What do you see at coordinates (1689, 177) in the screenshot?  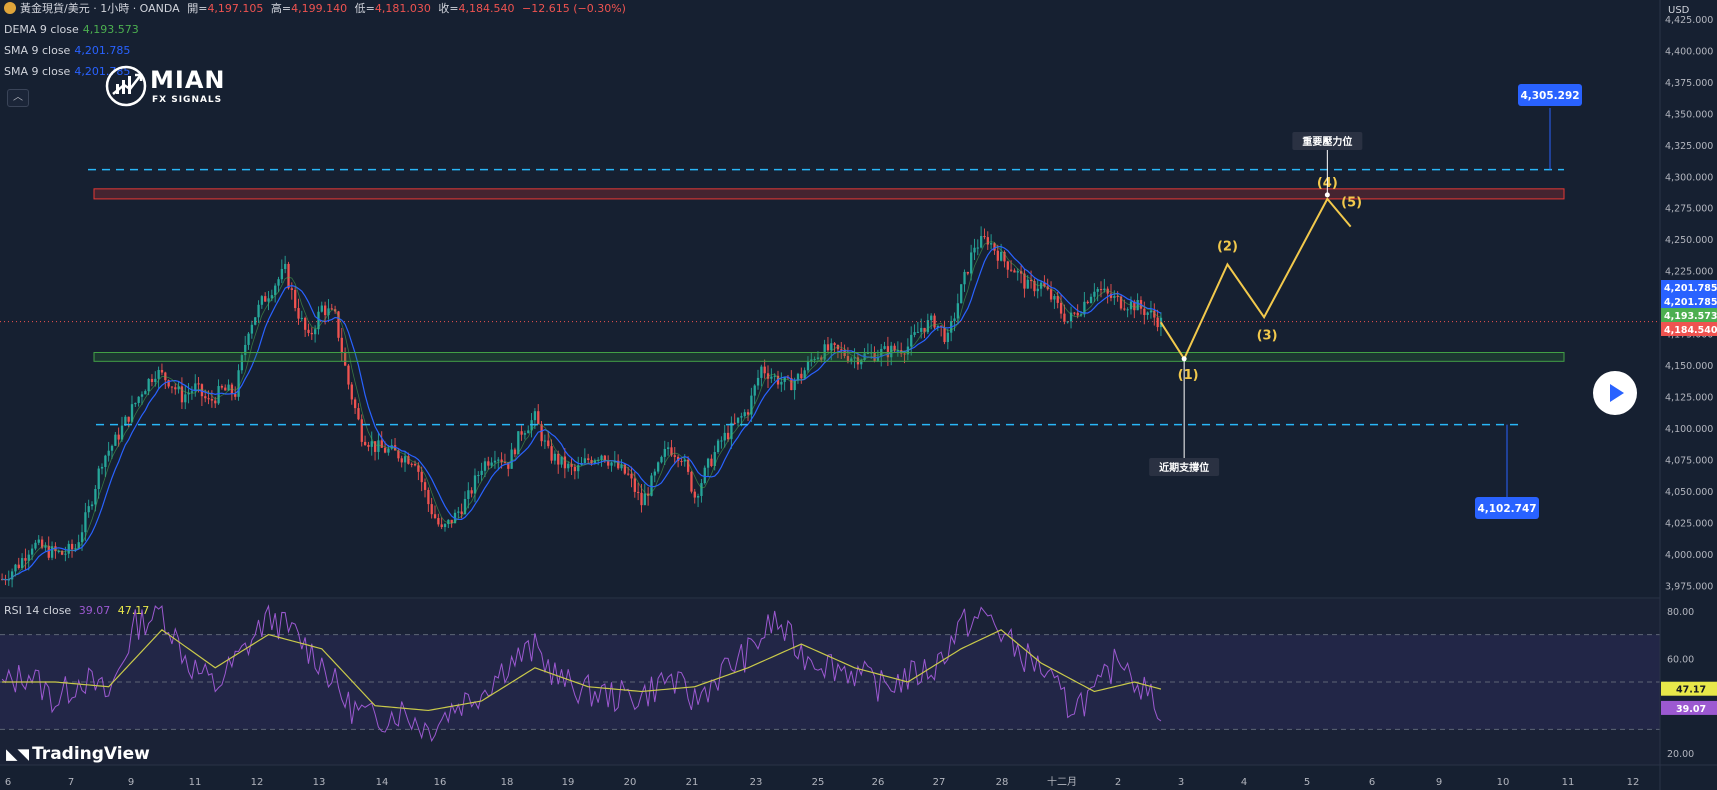 I see `price-tick-label: 4,300.000` at bounding box center [1689, 177].